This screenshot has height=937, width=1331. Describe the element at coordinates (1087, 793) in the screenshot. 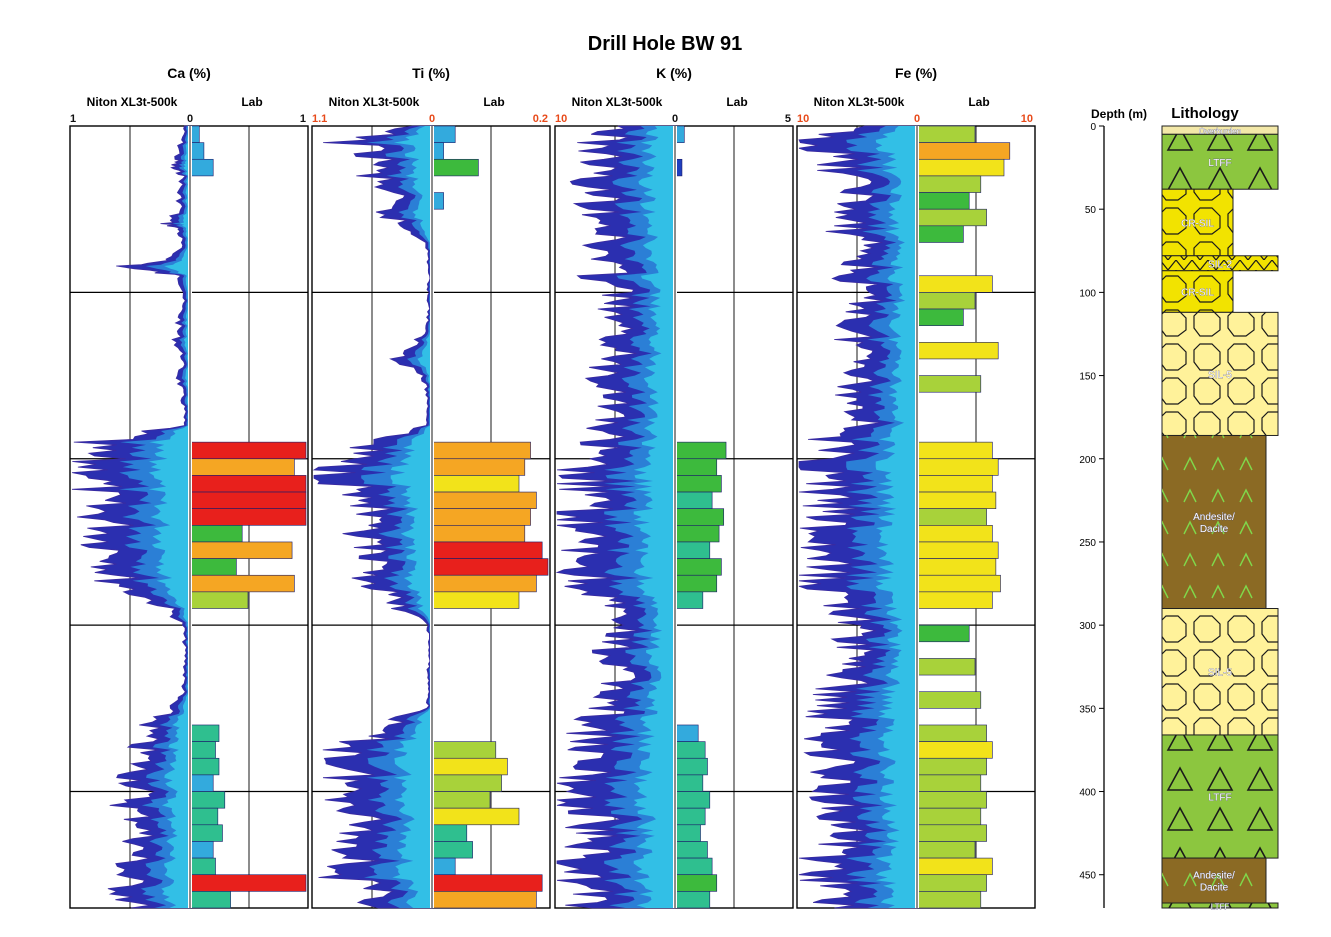

I see `depth-tick-label: 400` at that location.